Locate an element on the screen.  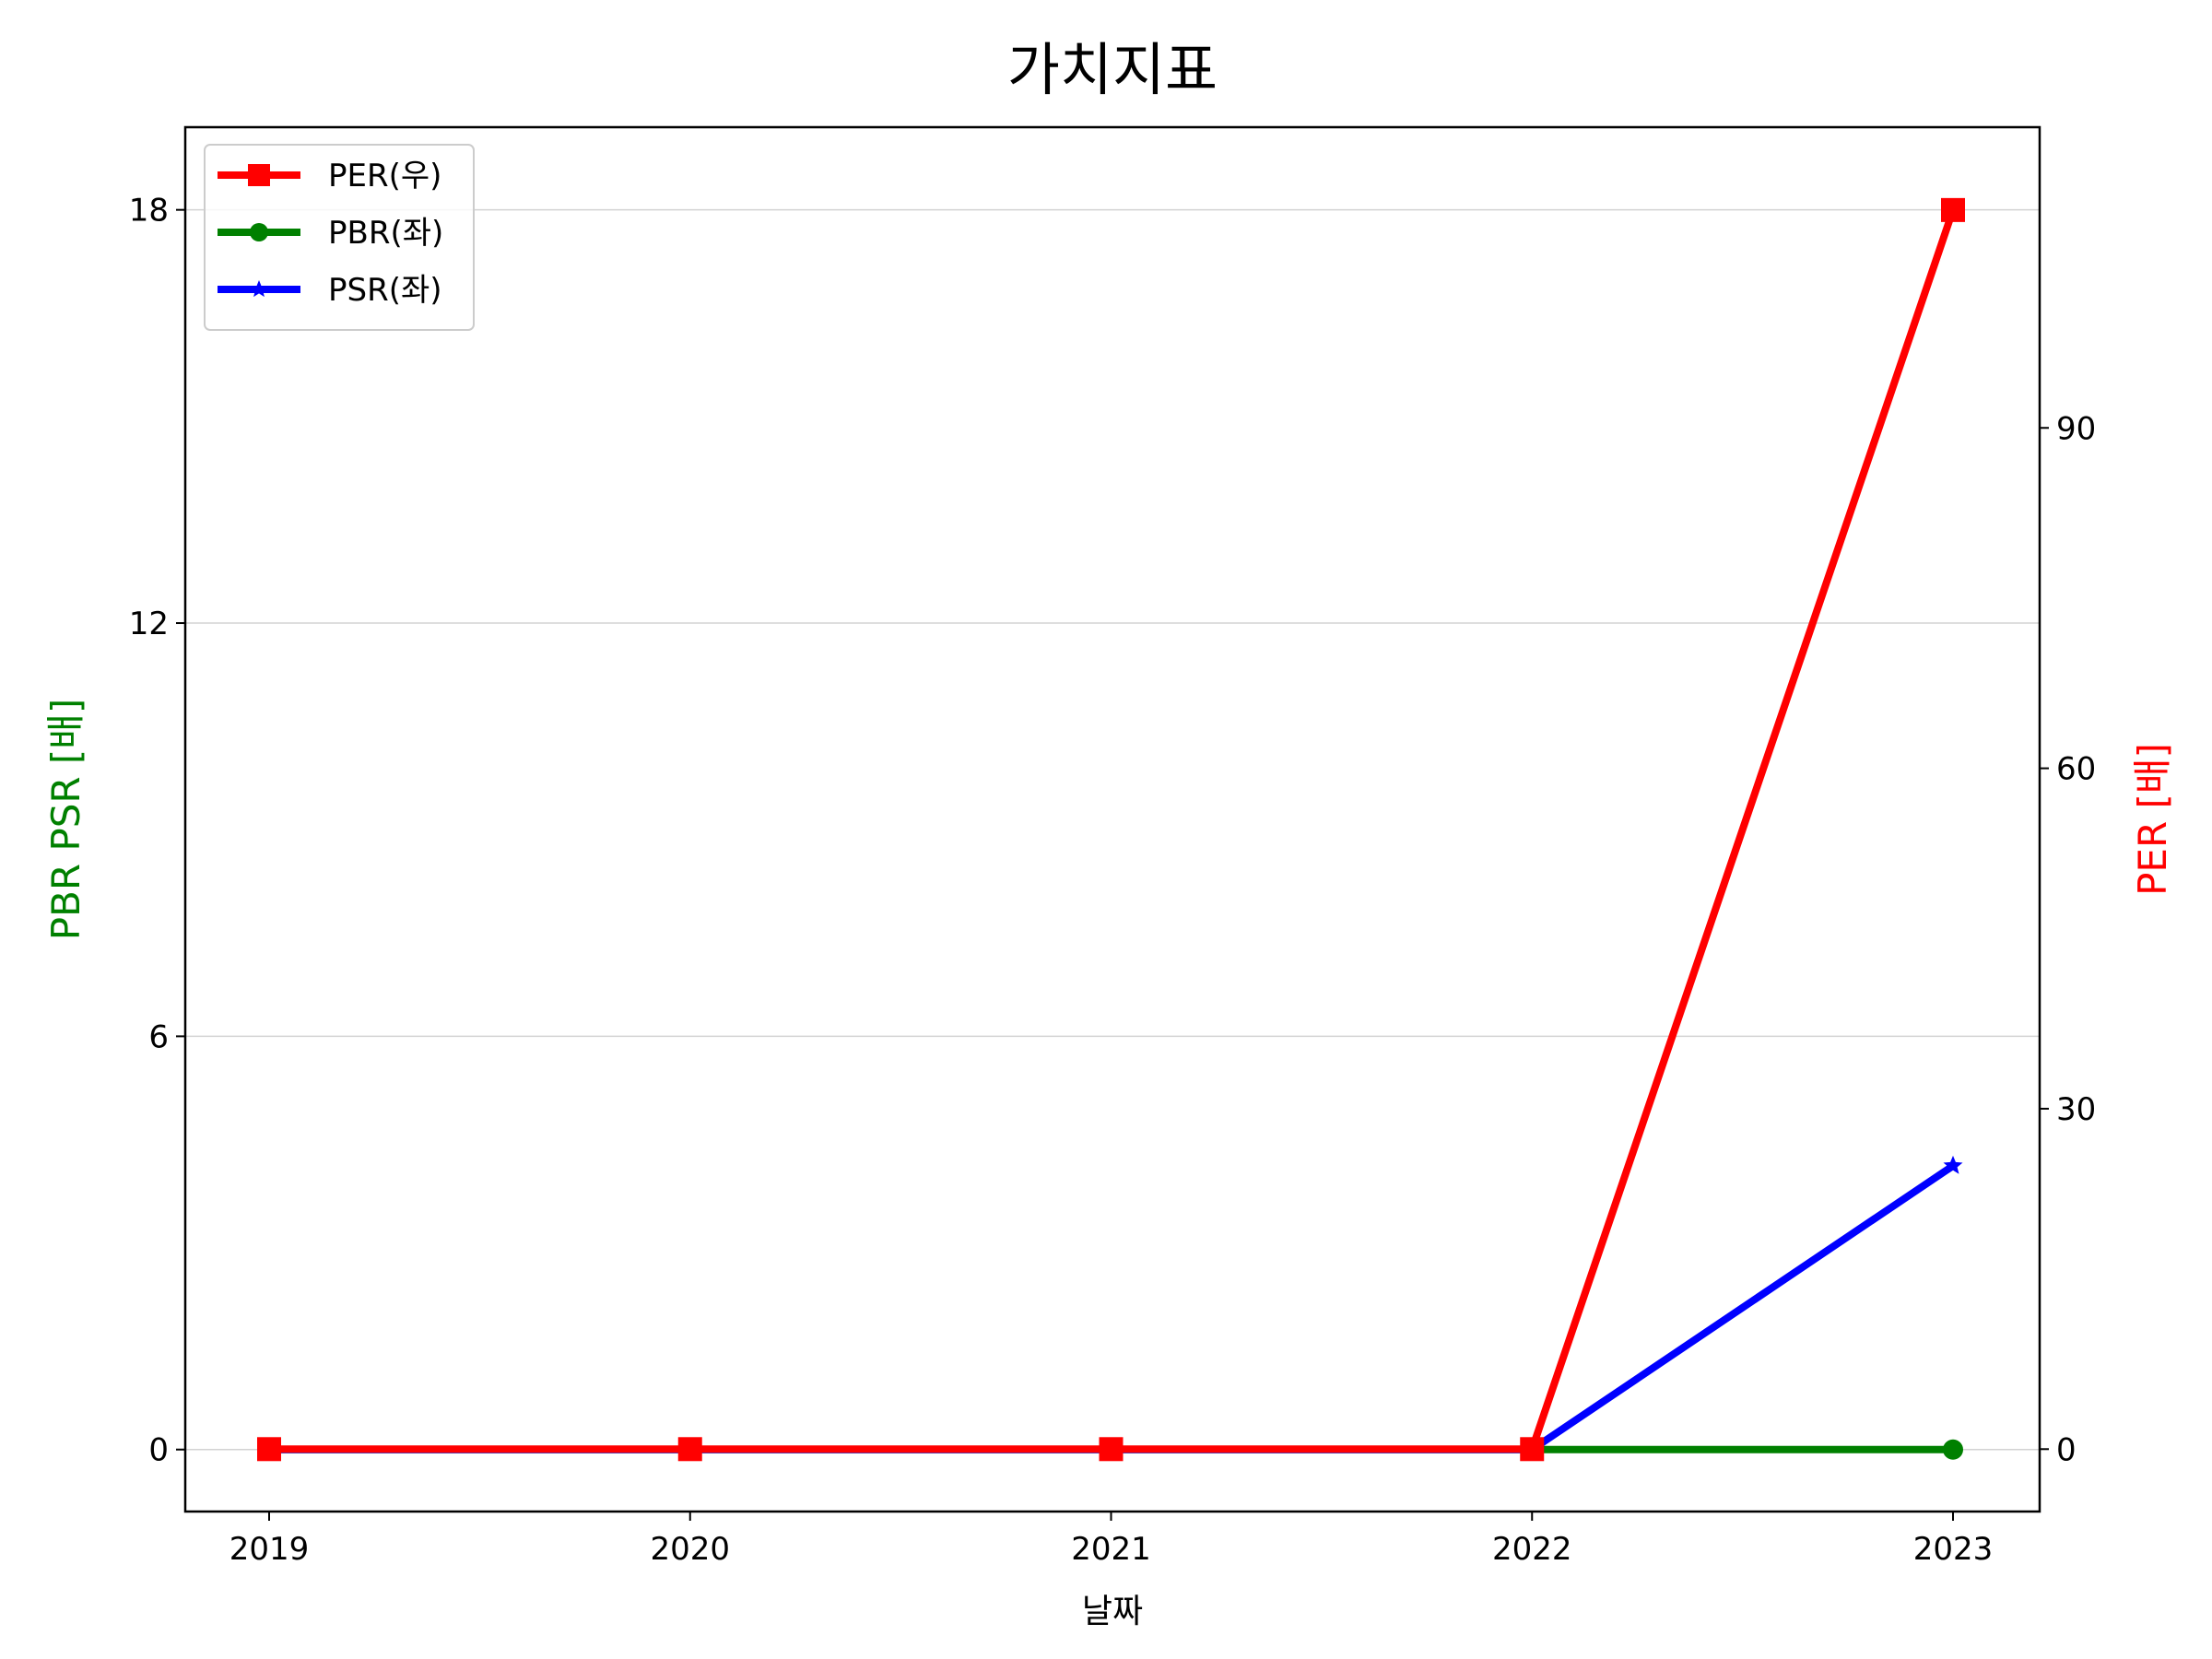
left-y-axis-label: PBR PSR [배] is located at coordinates (65, 820).